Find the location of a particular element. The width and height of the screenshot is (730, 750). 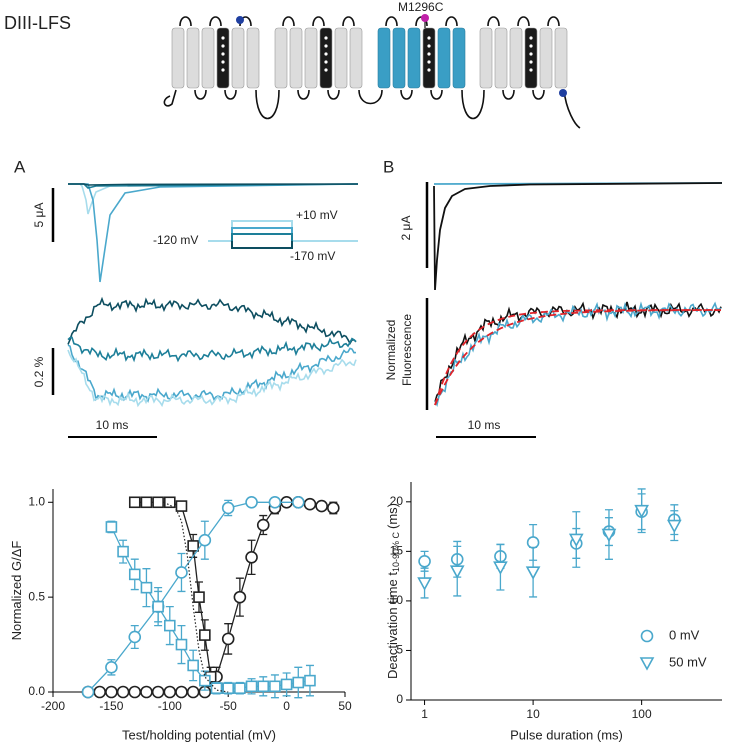

fit-curve is located at coordinates (577, 357).